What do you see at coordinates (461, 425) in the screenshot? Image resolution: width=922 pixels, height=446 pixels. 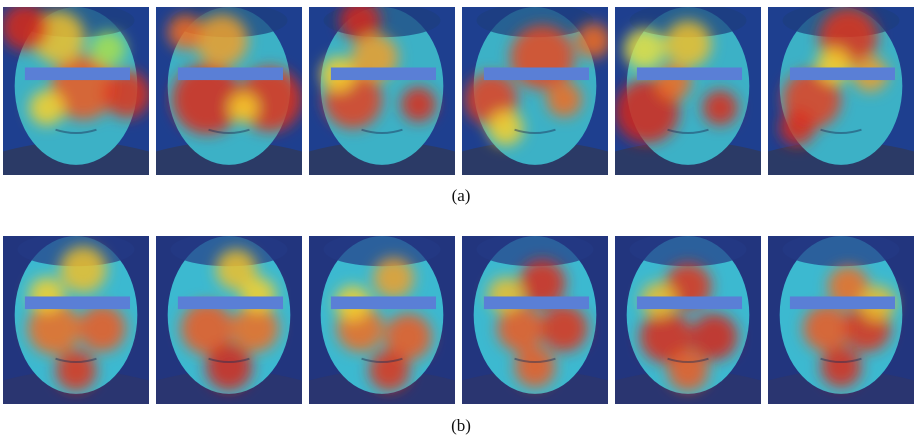 I see `panel-b-caption: (b)` at bounding box center [461, 425].